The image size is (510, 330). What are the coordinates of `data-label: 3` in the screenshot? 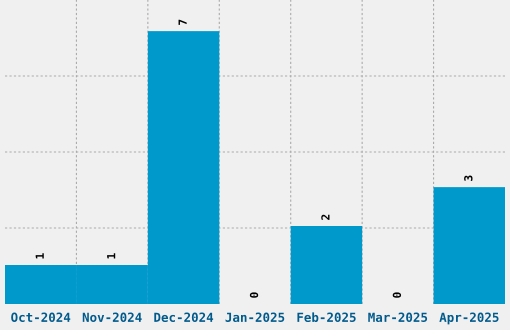 It's located at (468, 178).